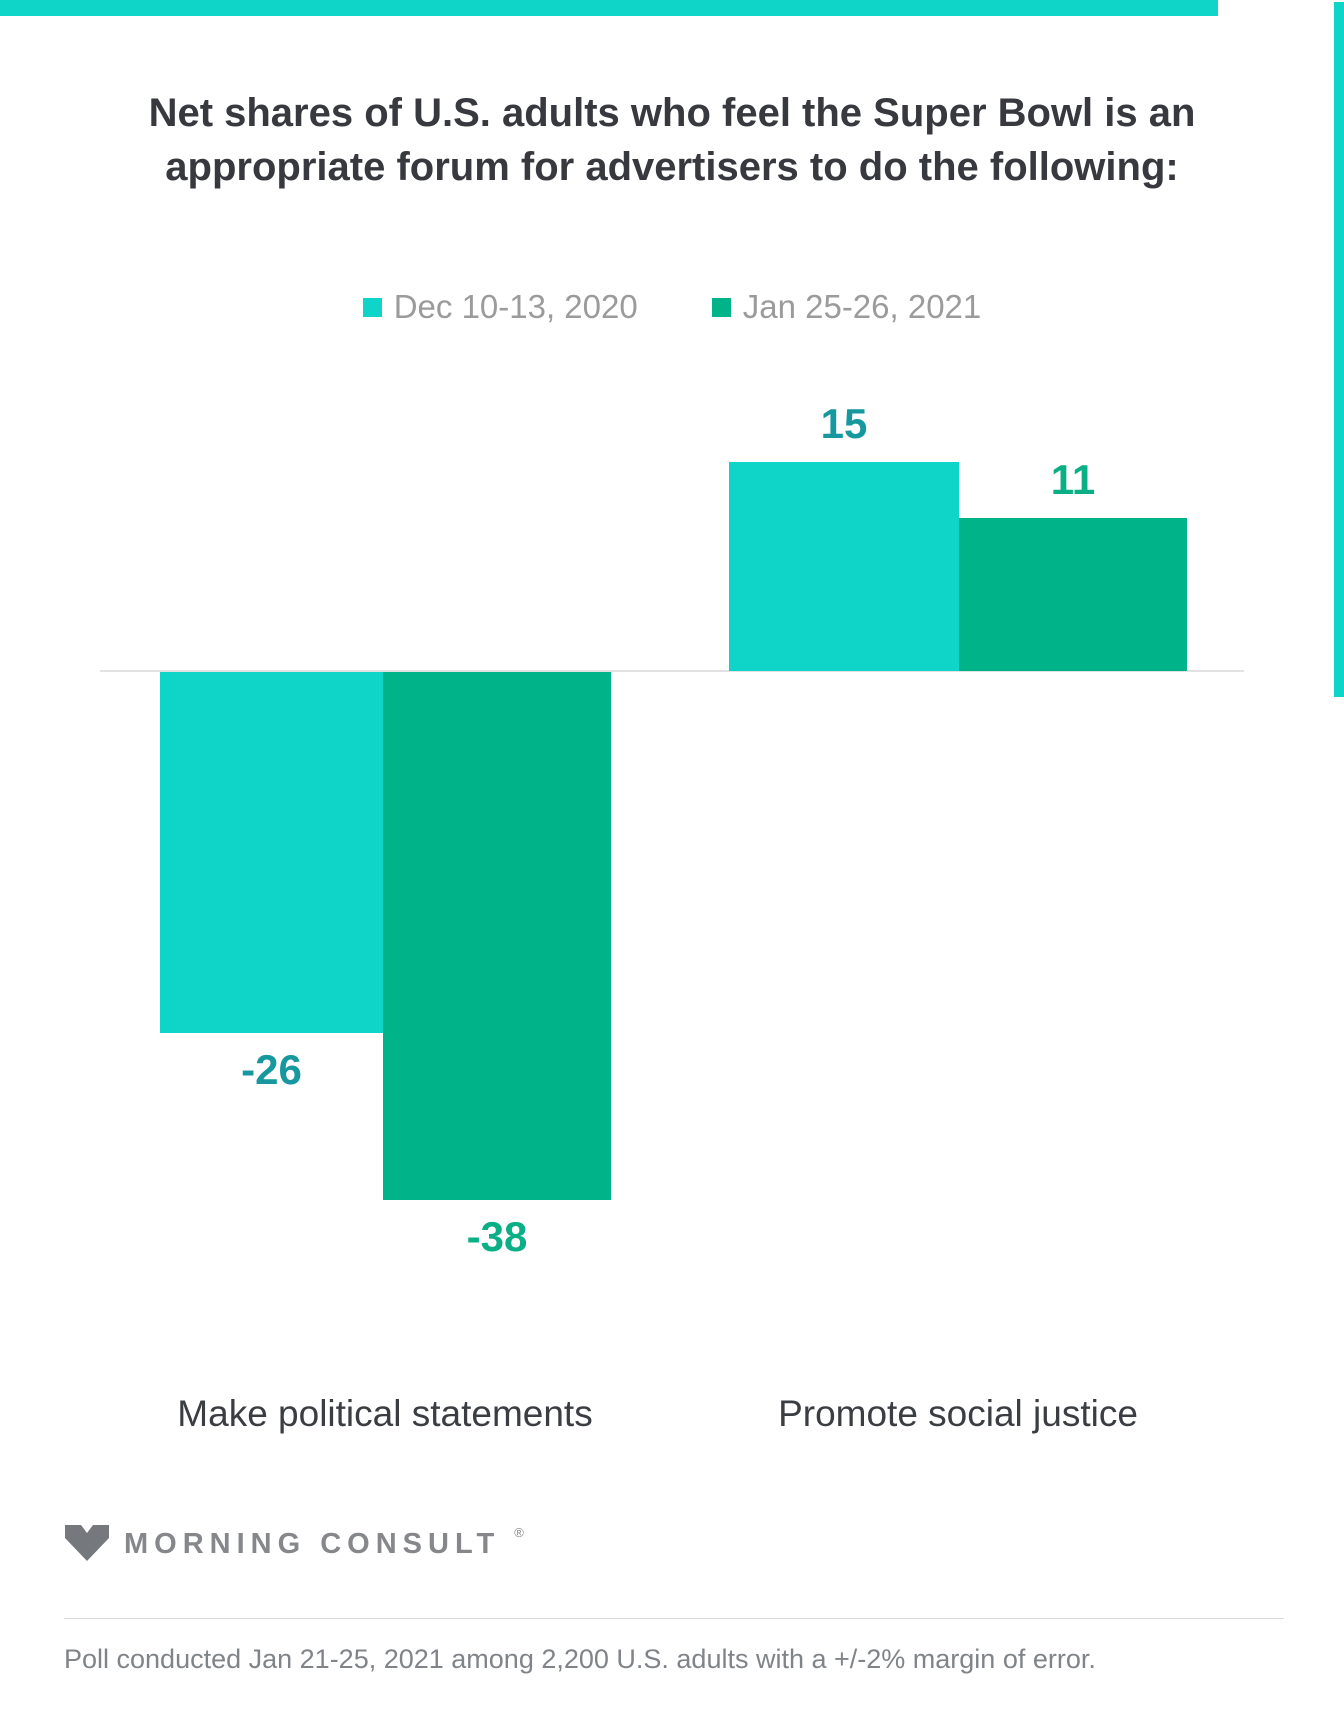 This screenshot has height=1728, width=1344. Describe the element at coordinates (1339, 349) in the screenshot. I see `right-accent-bar` at that location.